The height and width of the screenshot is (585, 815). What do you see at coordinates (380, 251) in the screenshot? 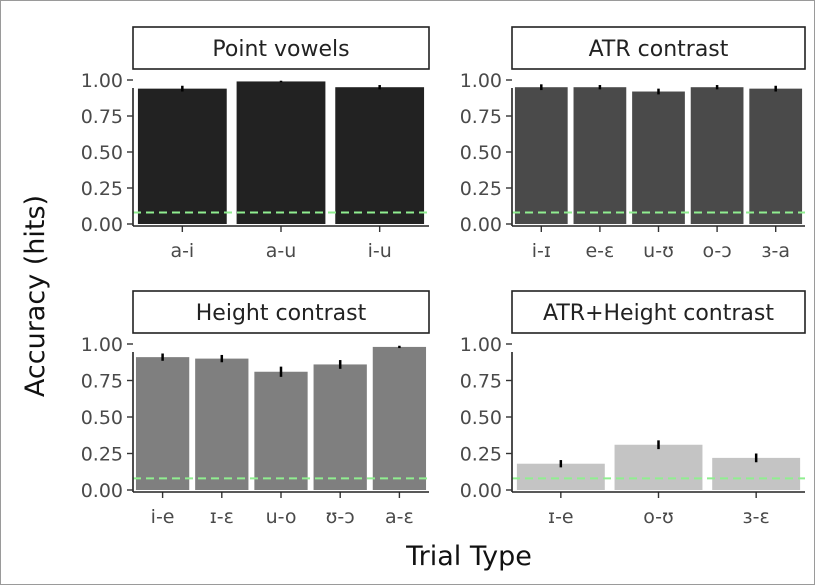
I see `x-tick-label: i-u` at bounding box center [380, 251].